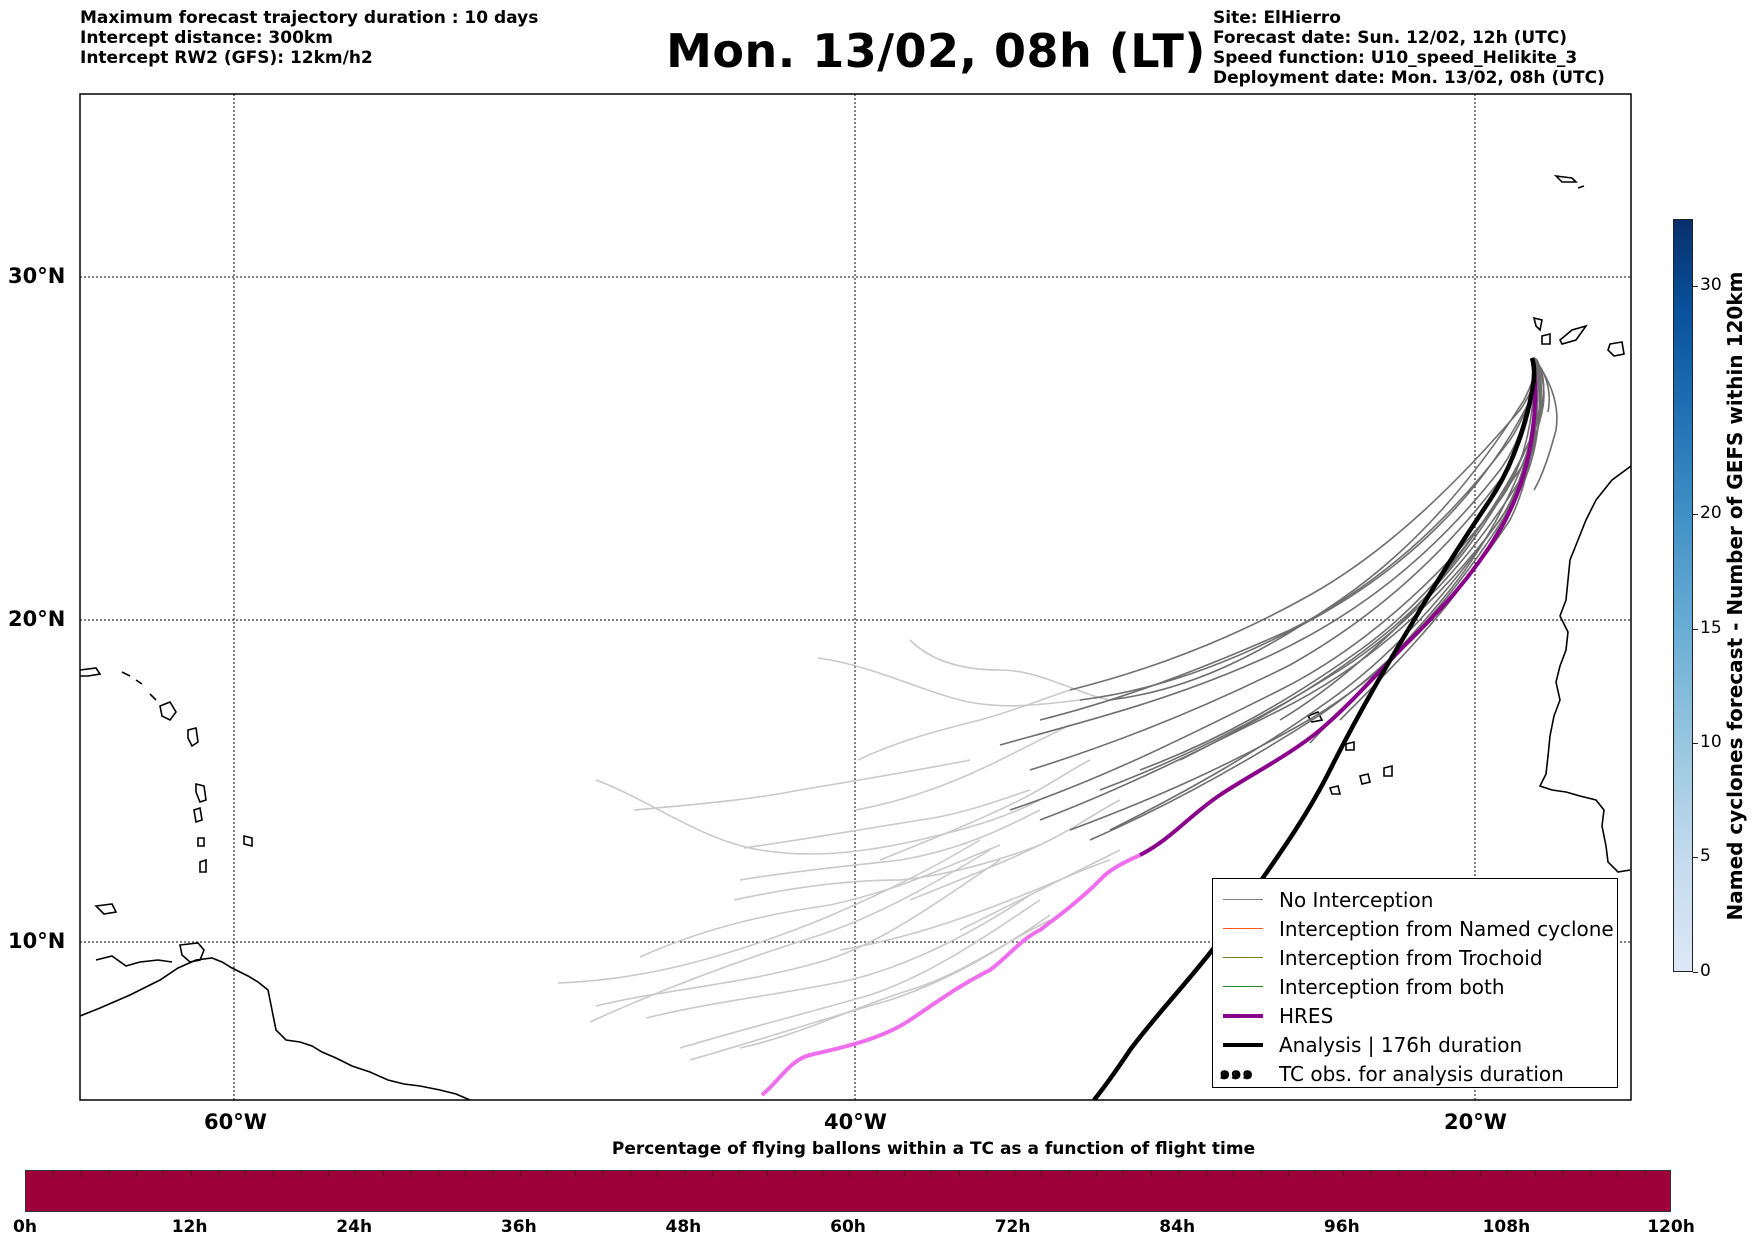  What do you see at coordinates (139, 686) in the screenshot?
I see `virgin-islands` at bounding box center [139, 686].